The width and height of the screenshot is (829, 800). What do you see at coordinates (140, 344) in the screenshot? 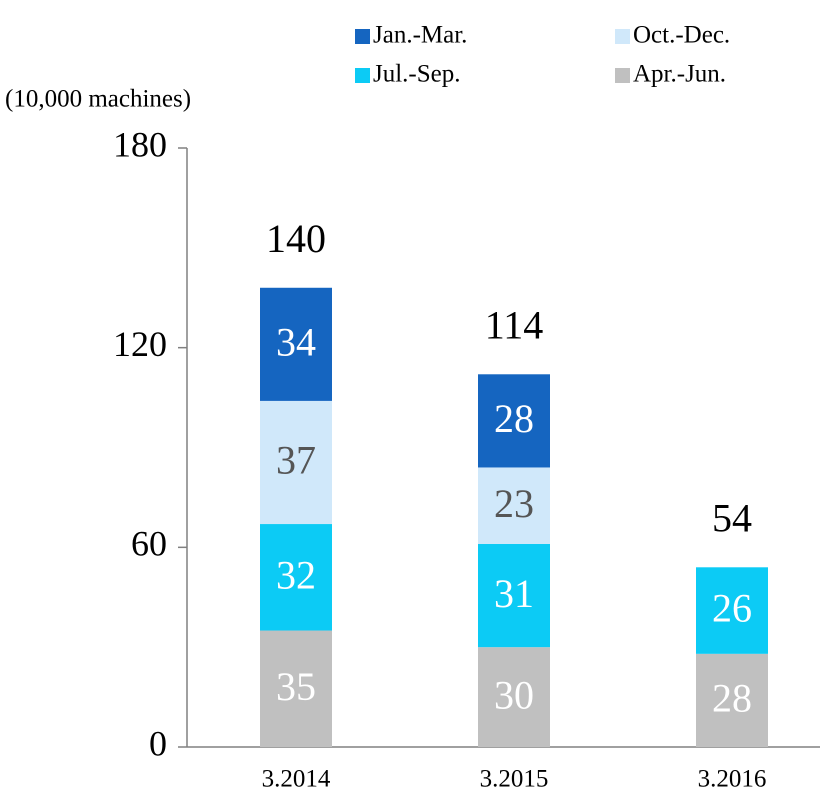
I see `y-tick-label: 120` at bounding box center [140, 344].